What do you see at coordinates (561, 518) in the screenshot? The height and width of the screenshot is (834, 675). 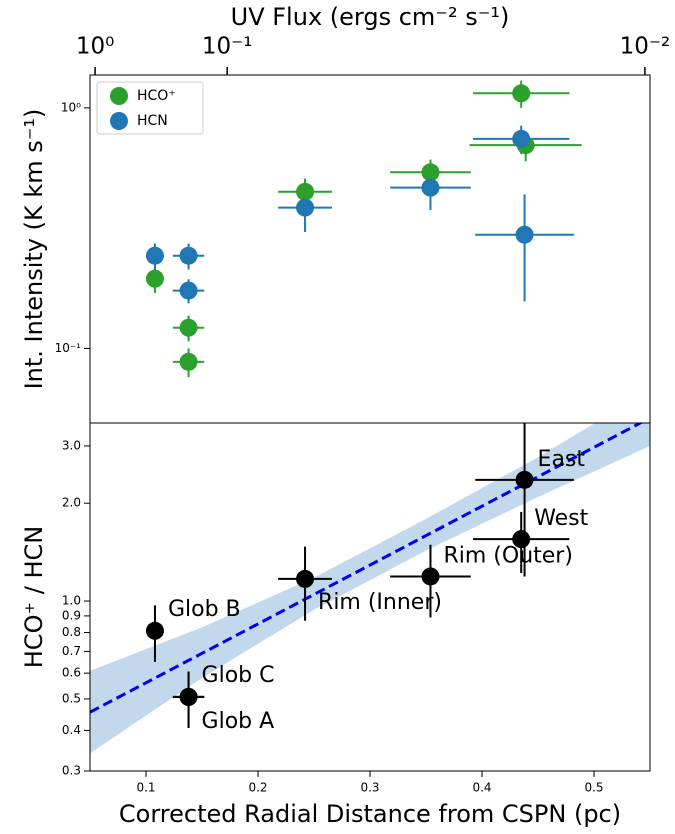 I see `point-label: West` at bounding box center [561, 518].